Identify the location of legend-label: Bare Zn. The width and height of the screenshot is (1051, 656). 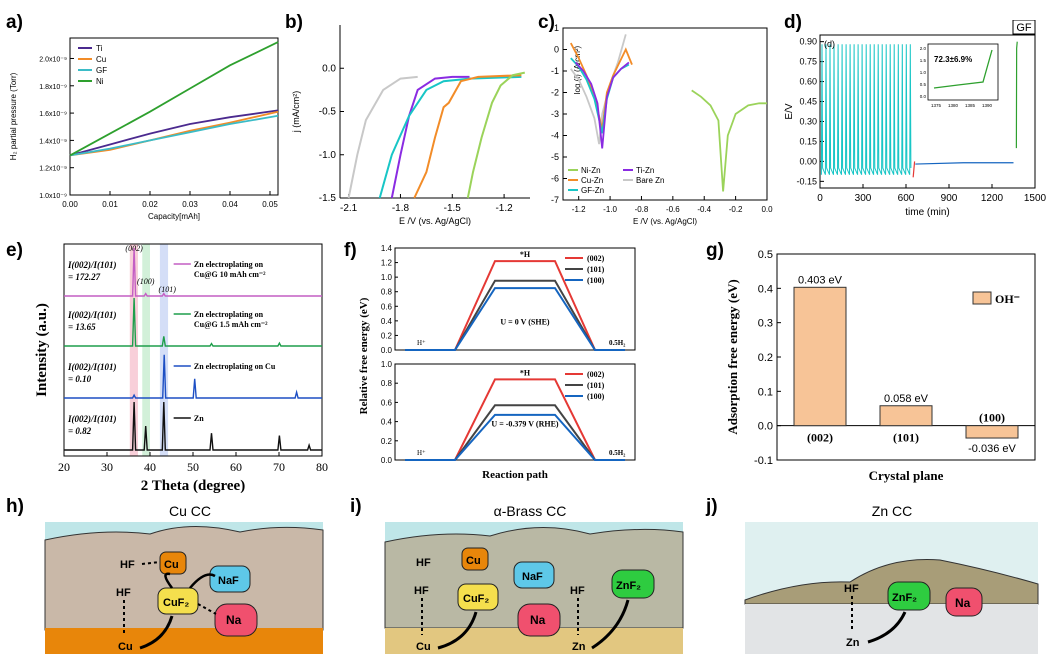
(650, 180).